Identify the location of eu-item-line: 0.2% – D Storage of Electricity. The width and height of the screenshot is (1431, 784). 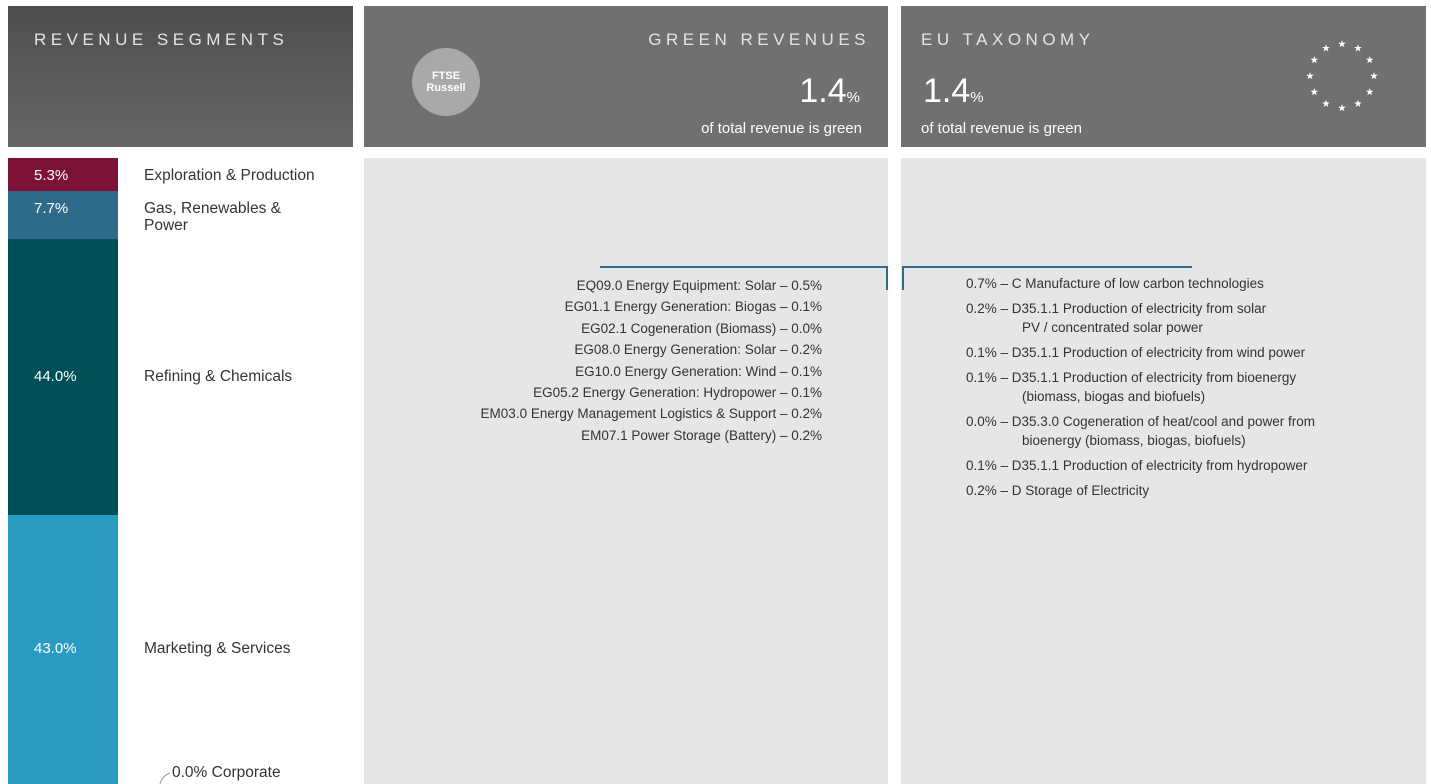
(1058, 490).